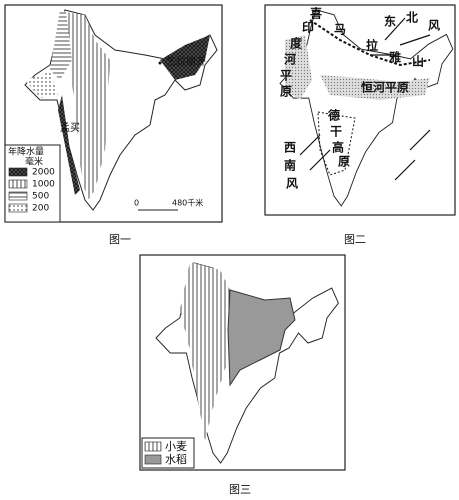 This screenshot has width=459, height=500. I want to click on legend-title: 年降水量, so click(26, 152).